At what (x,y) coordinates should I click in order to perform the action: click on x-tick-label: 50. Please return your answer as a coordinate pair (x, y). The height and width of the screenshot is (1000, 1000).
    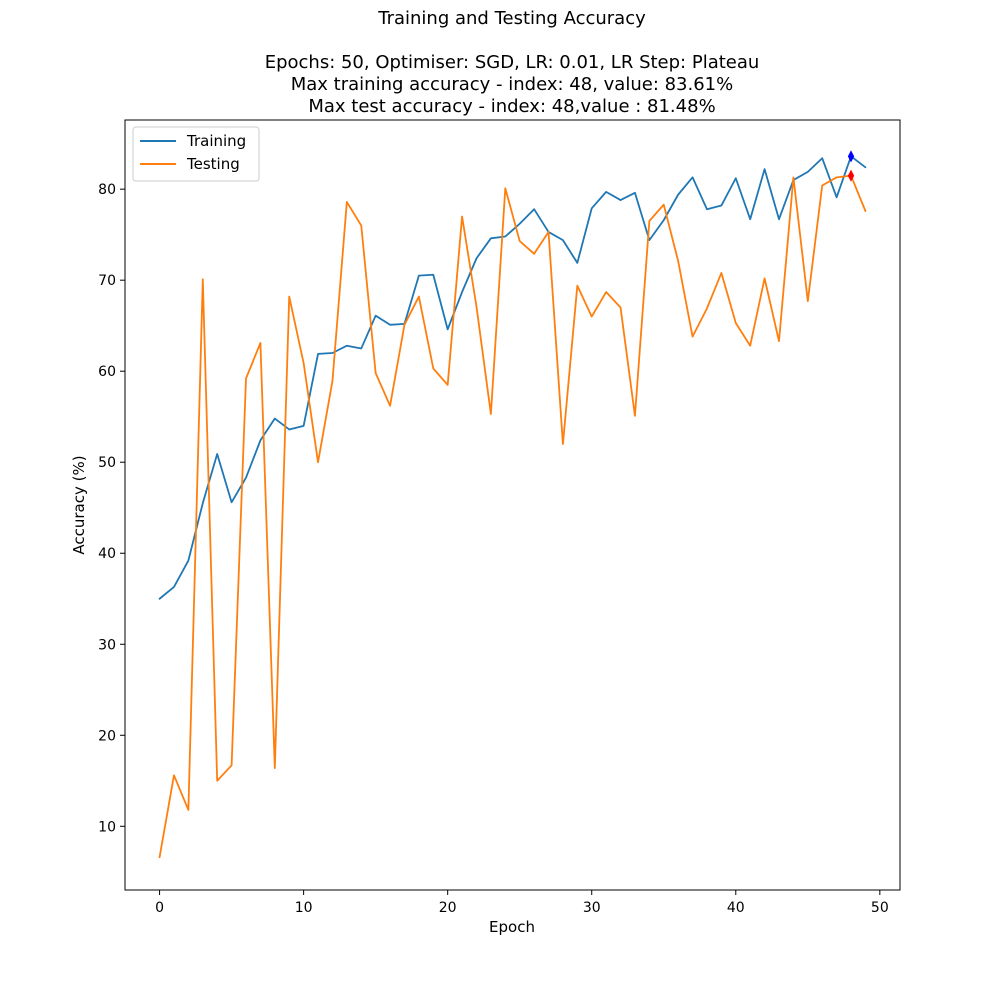
    Looking at the image, I should click on (880, 908).